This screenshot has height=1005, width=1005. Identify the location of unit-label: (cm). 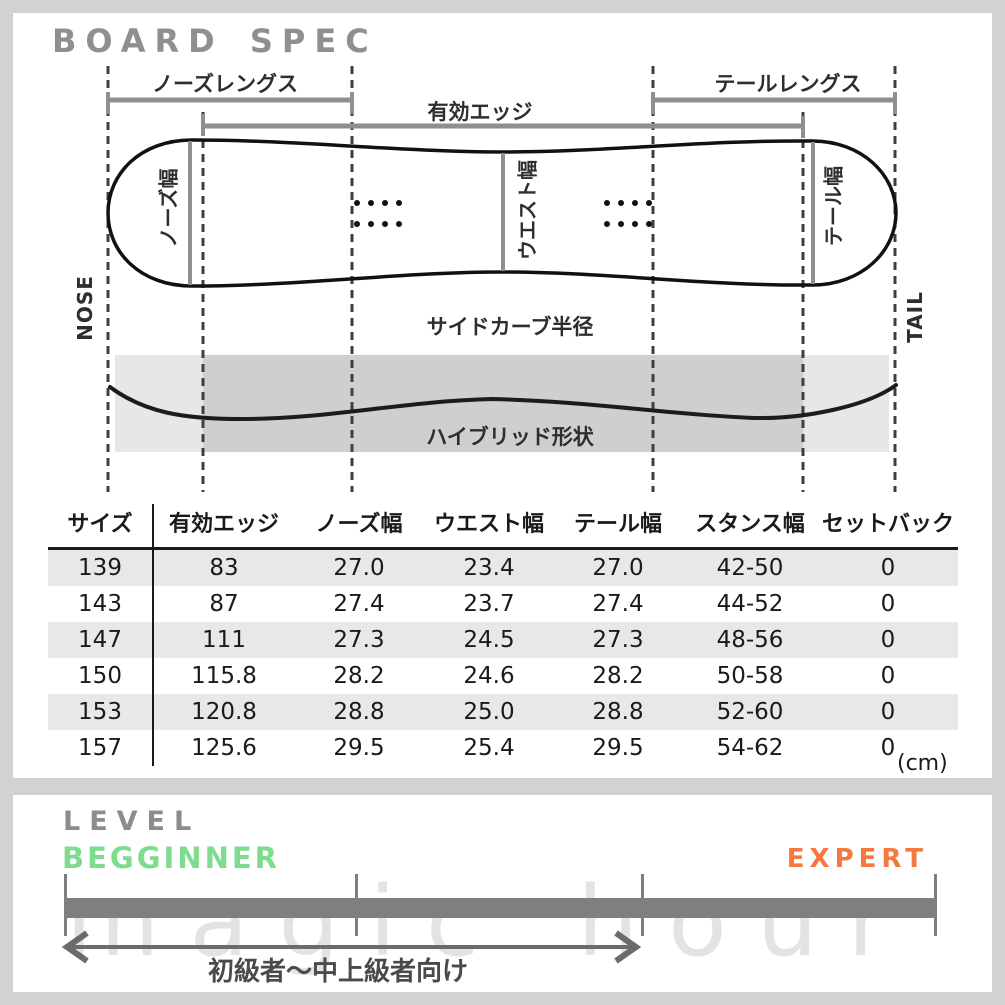
(922, 763).